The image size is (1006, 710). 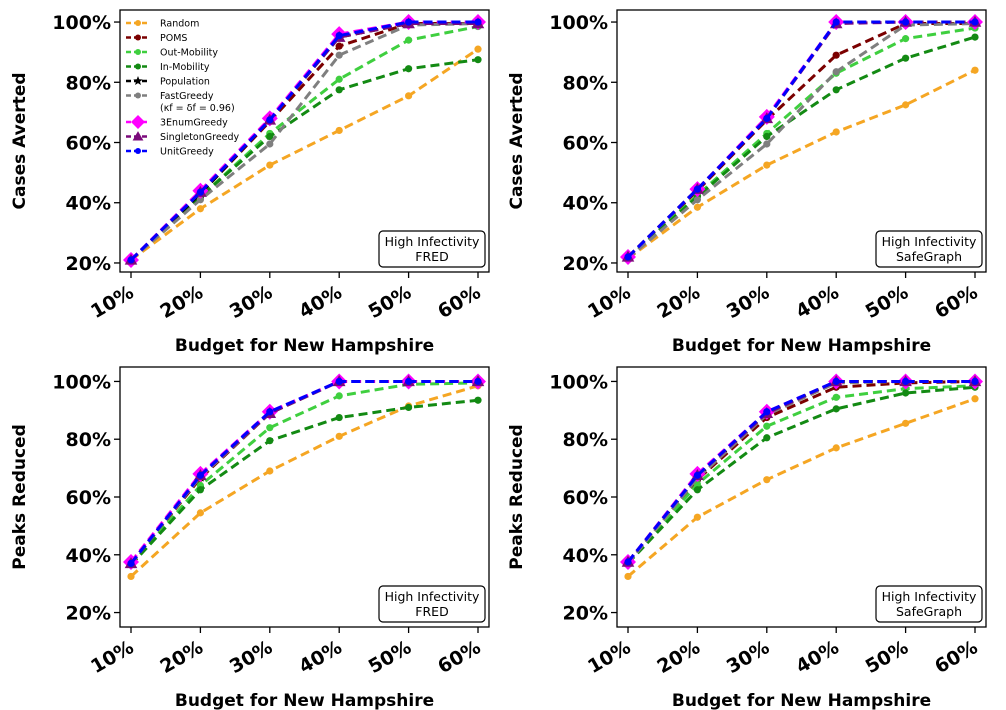 What do you see at coordinates (20, 496) in the screenshot?
I see `y-axis-title: Peaks Reduced` at bounding box center [20, 496].